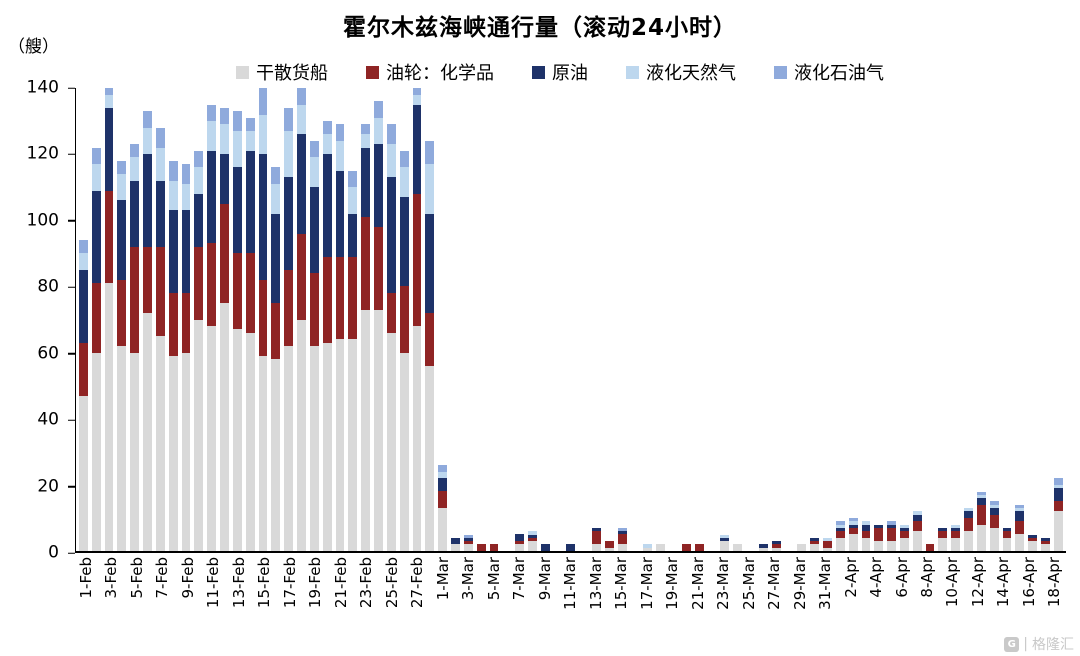 The height and width of the screenshot is (656, 1080). Describe the element at coordinates (86, 578) in the screenshot. I see `x-tick-label: 1-Feb` at that location.